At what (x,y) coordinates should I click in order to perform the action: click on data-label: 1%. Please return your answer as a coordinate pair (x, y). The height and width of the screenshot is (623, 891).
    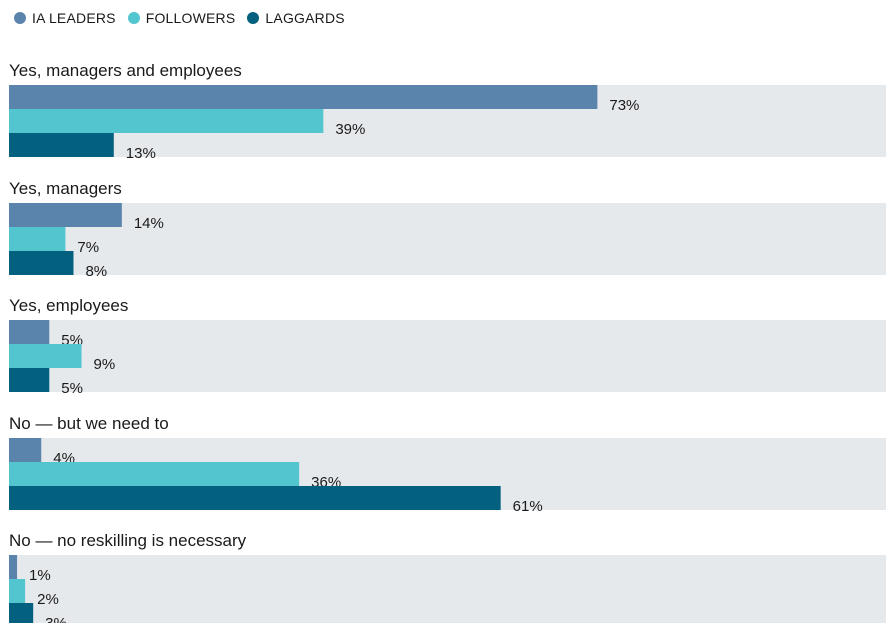
    Looking at the image, I should click on (40, 575).